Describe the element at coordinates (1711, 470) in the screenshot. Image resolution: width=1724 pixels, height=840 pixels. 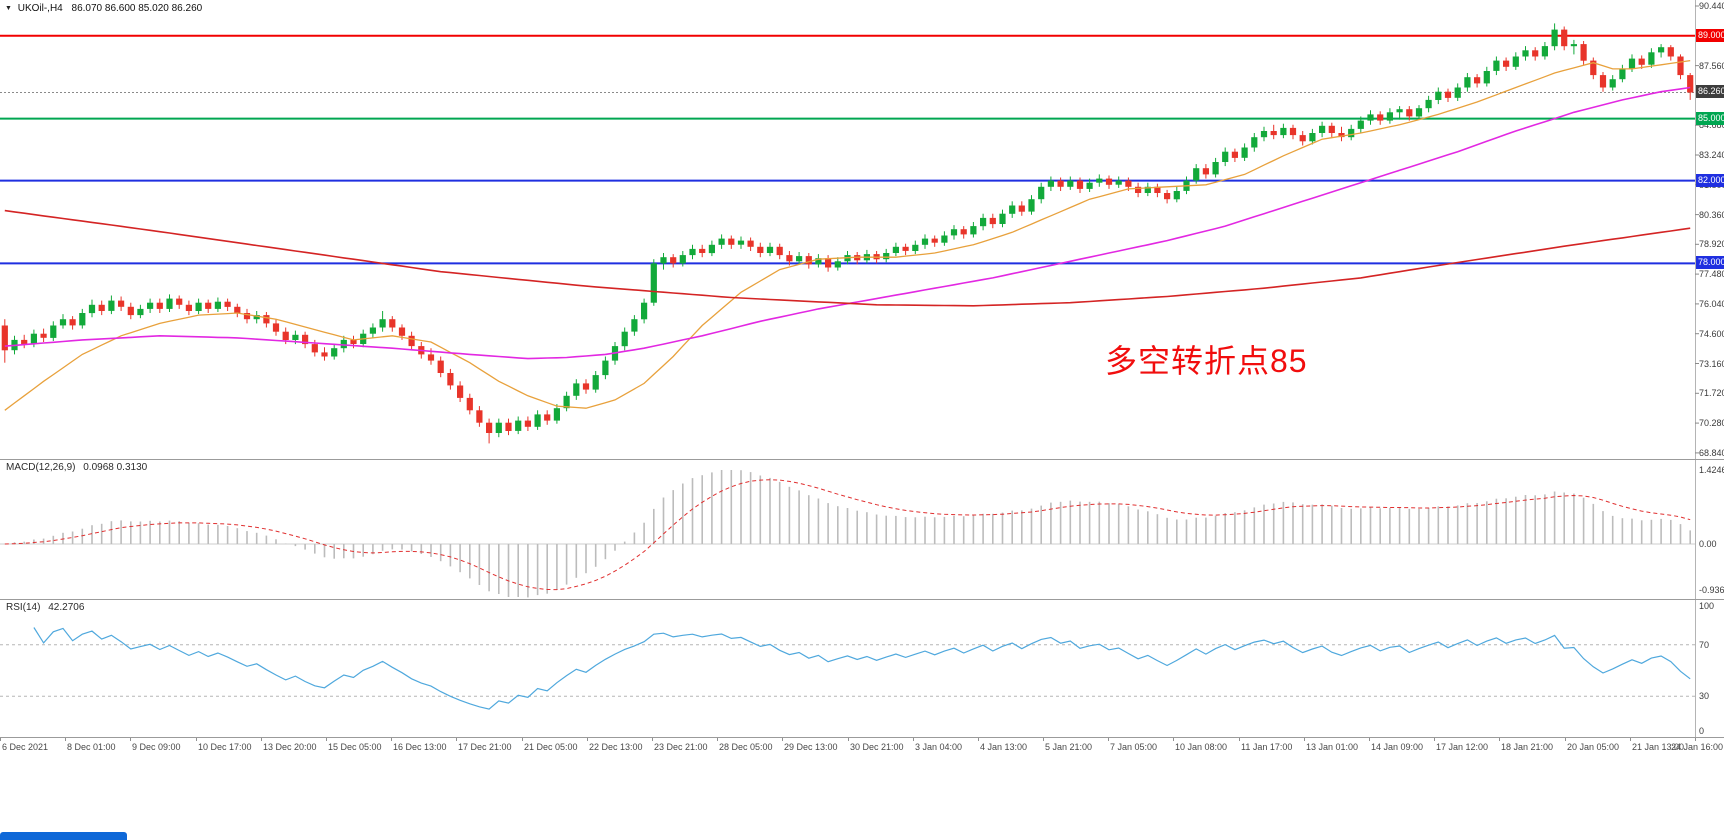
I see `macd-axis-top: 1.4246` at that location.